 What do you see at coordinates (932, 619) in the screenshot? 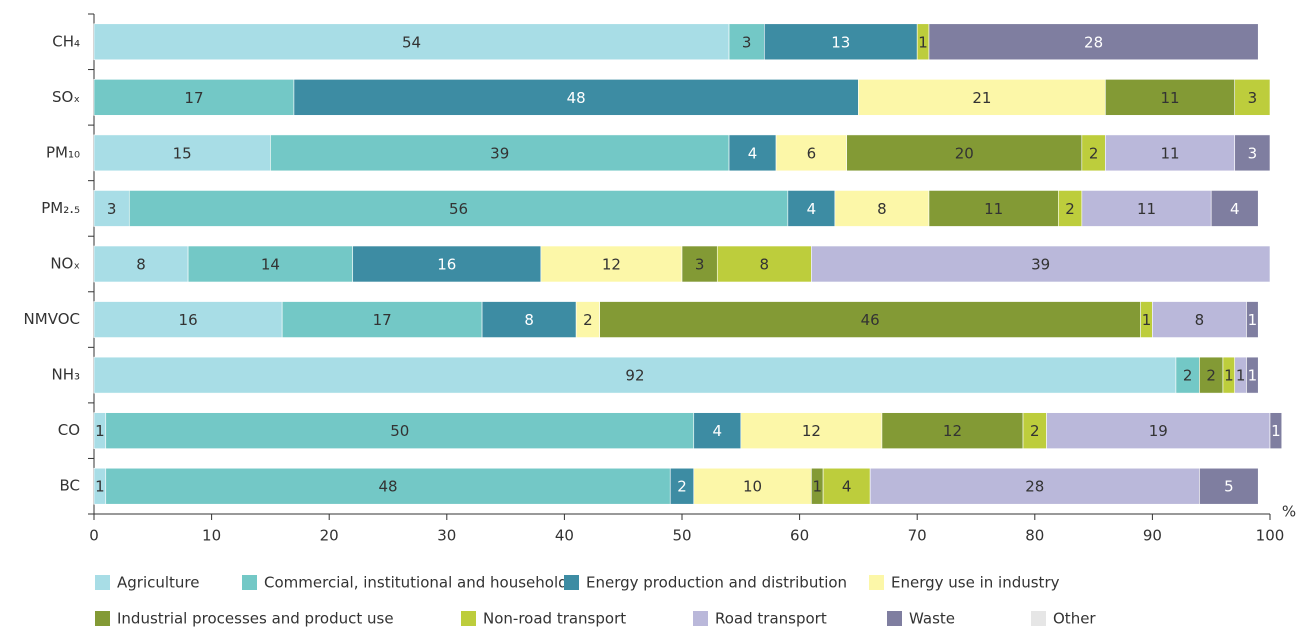
I see `legend-label: Waste` at bounding box center [932, 619].